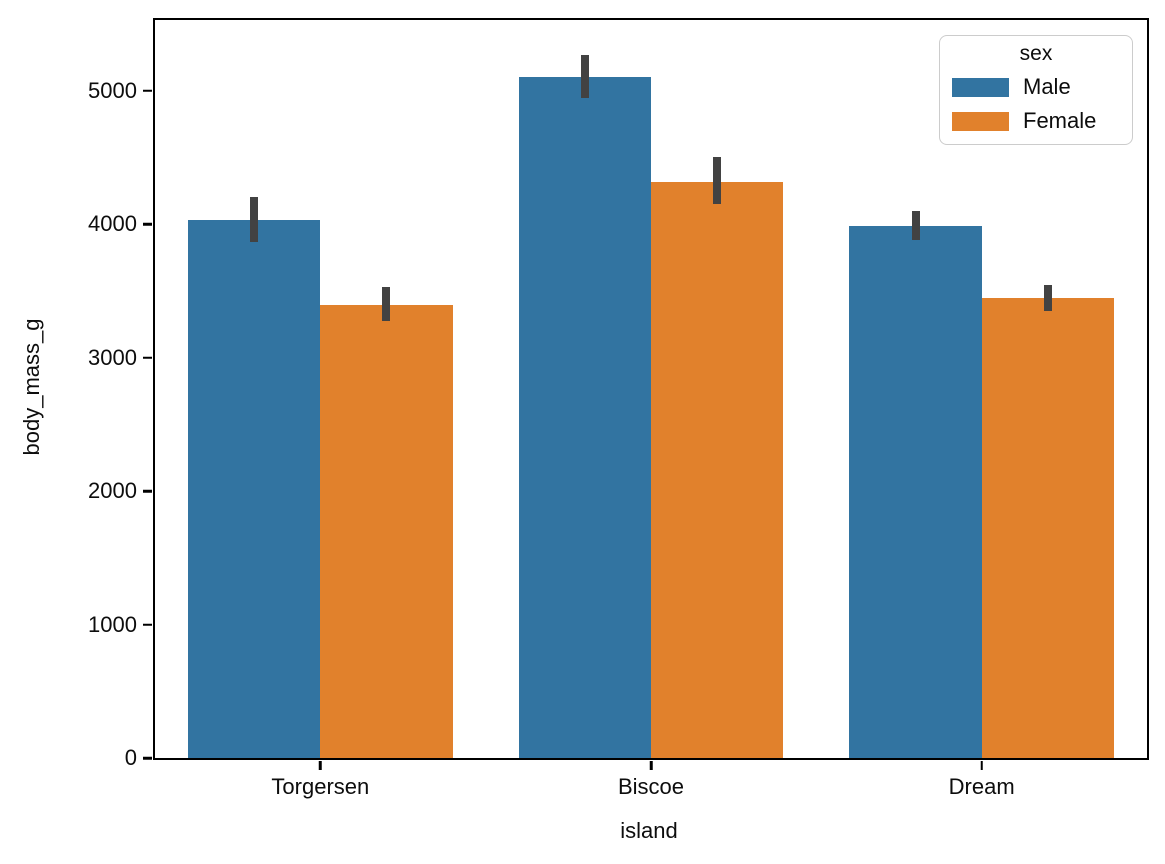  What do you see at coordinates (1060, 120) in the screenshot?
I see `legend-label-female: Female` at bounding box center [1060, 120].